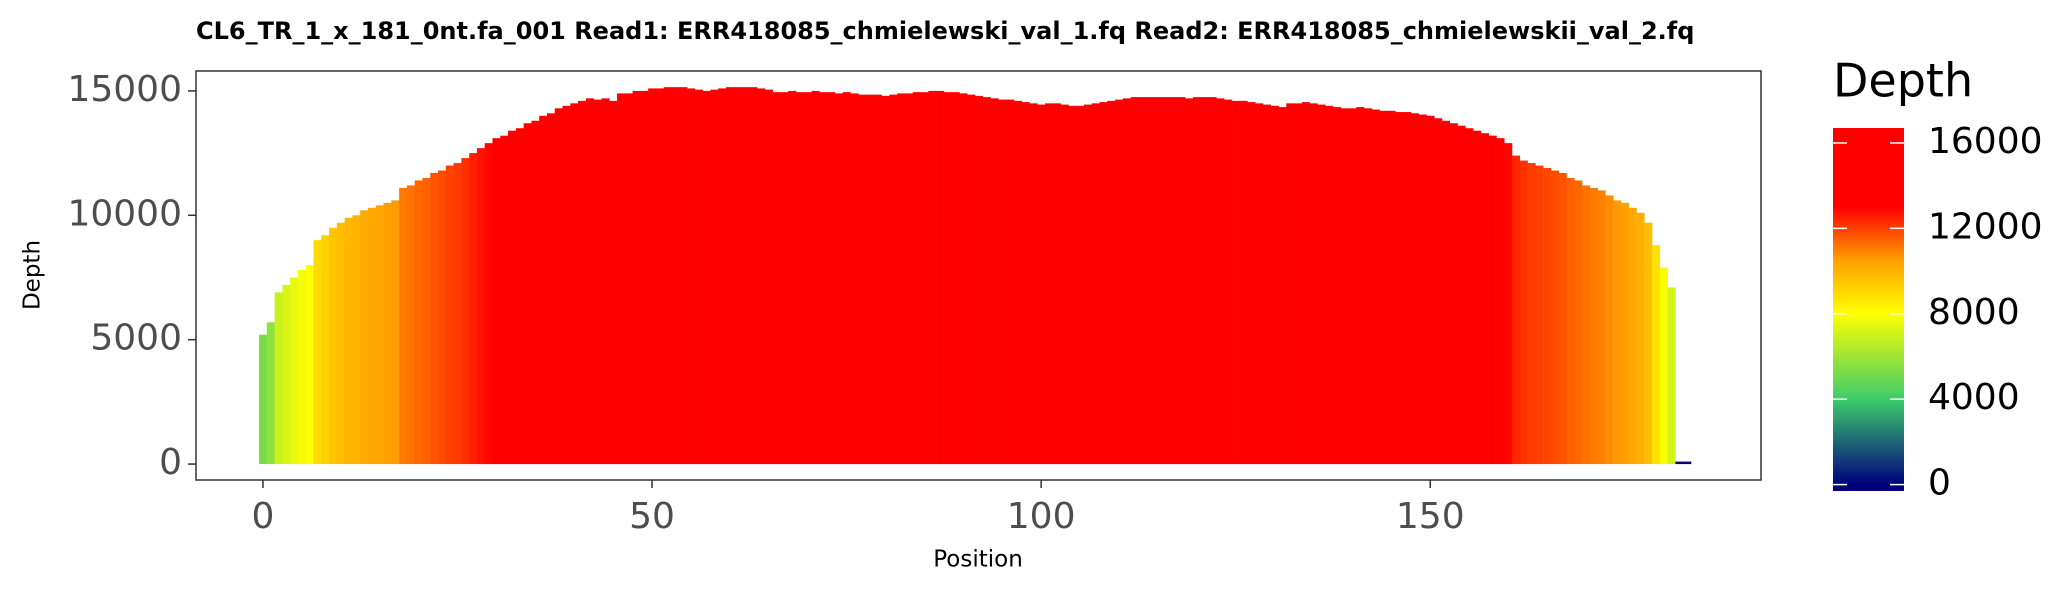  I want to click on colorbar-label: 4000, so click(1974, 397).